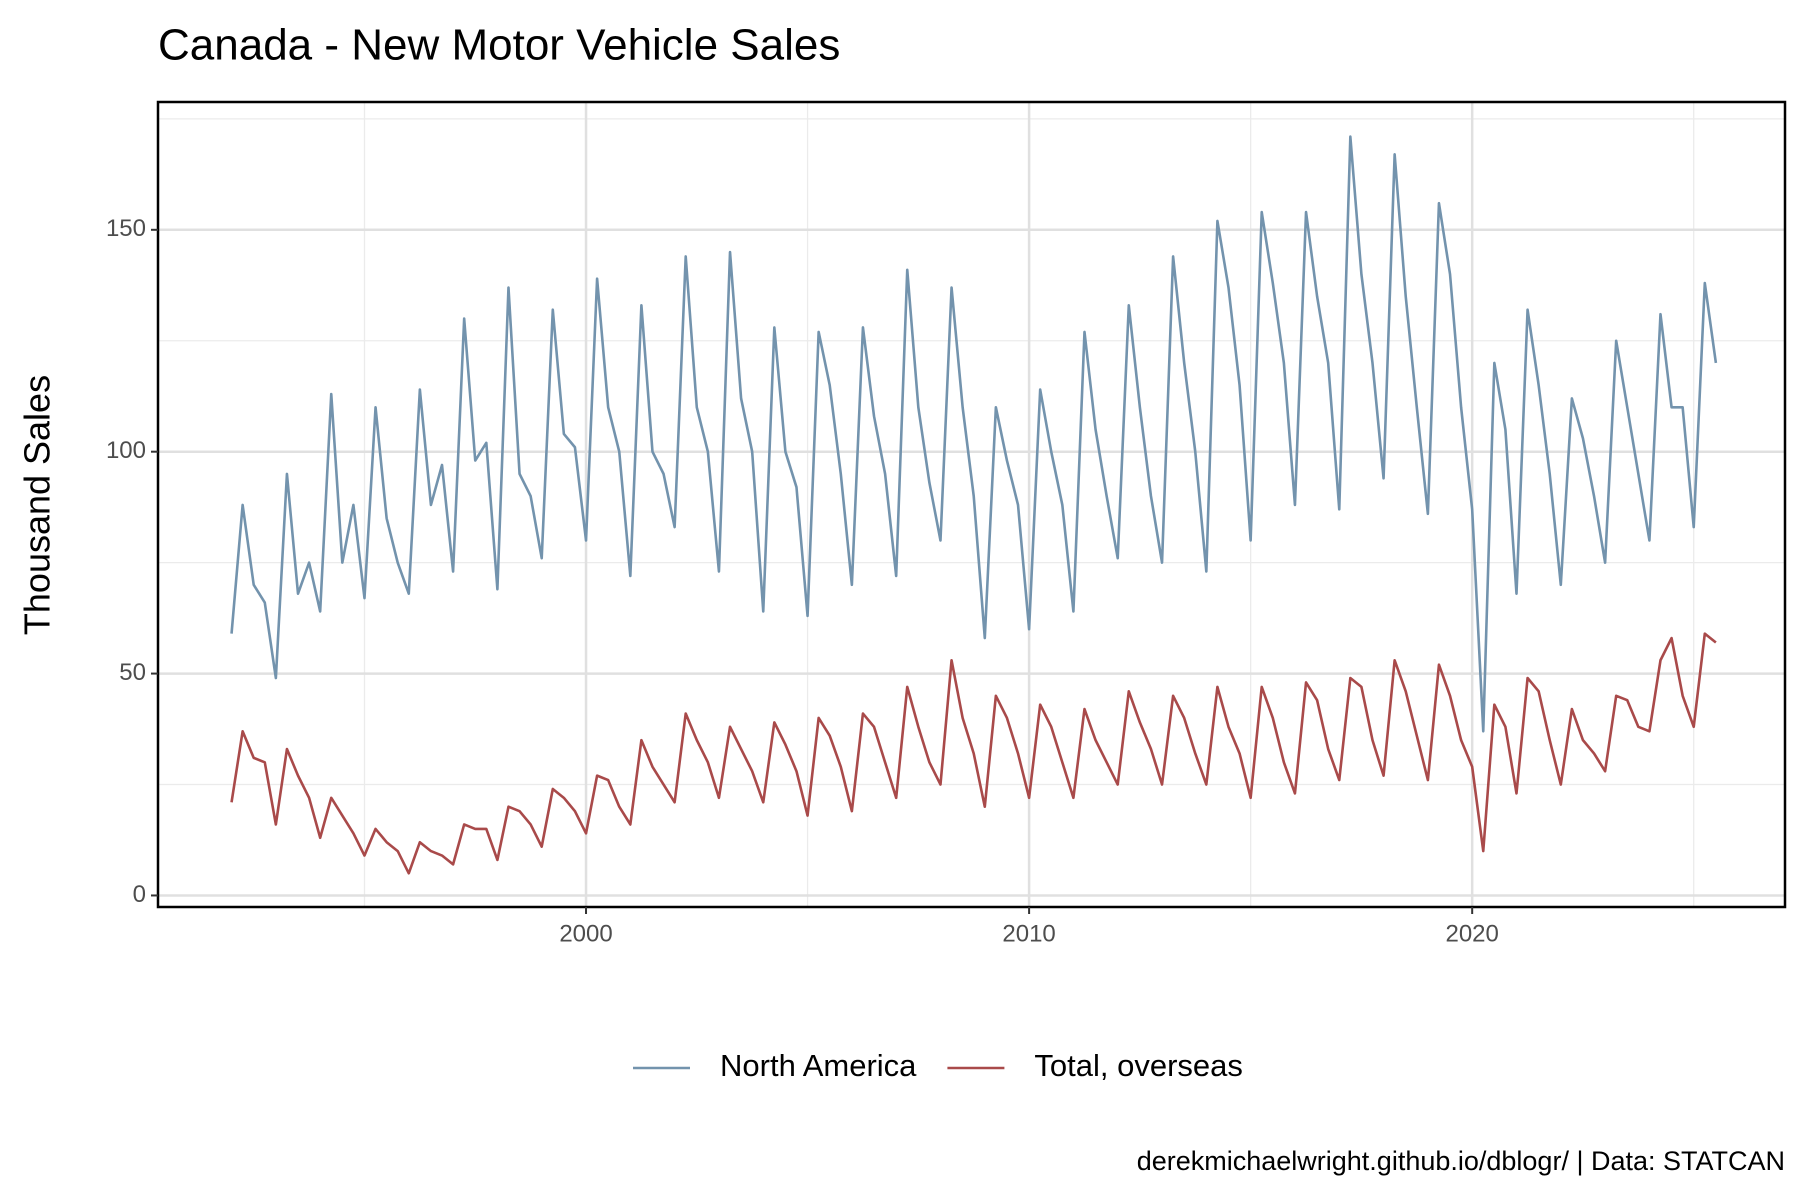  What do you see at coordinates (37, 505) in the screenshot?
I see `y-axis-label: Thousand Sales` at bounding box center [37, 505].